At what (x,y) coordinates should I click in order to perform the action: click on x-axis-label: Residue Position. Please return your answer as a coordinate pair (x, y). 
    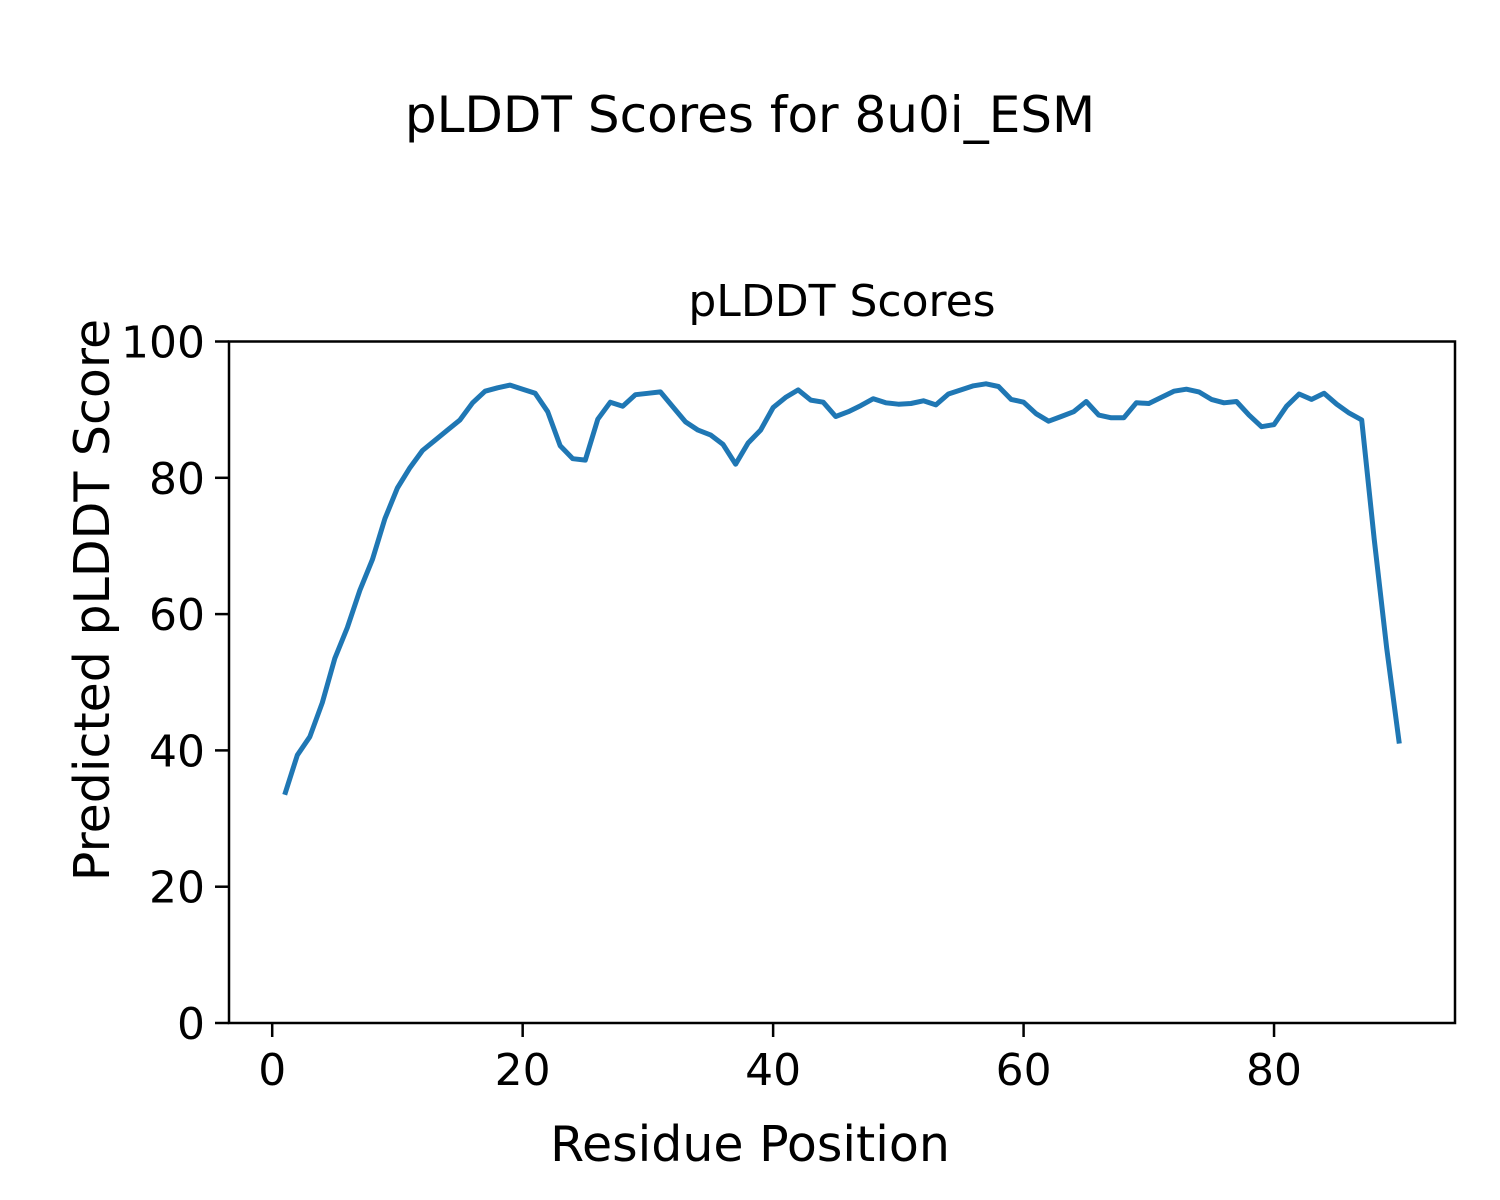
    Looking at the image, I should click on (750, 1144).